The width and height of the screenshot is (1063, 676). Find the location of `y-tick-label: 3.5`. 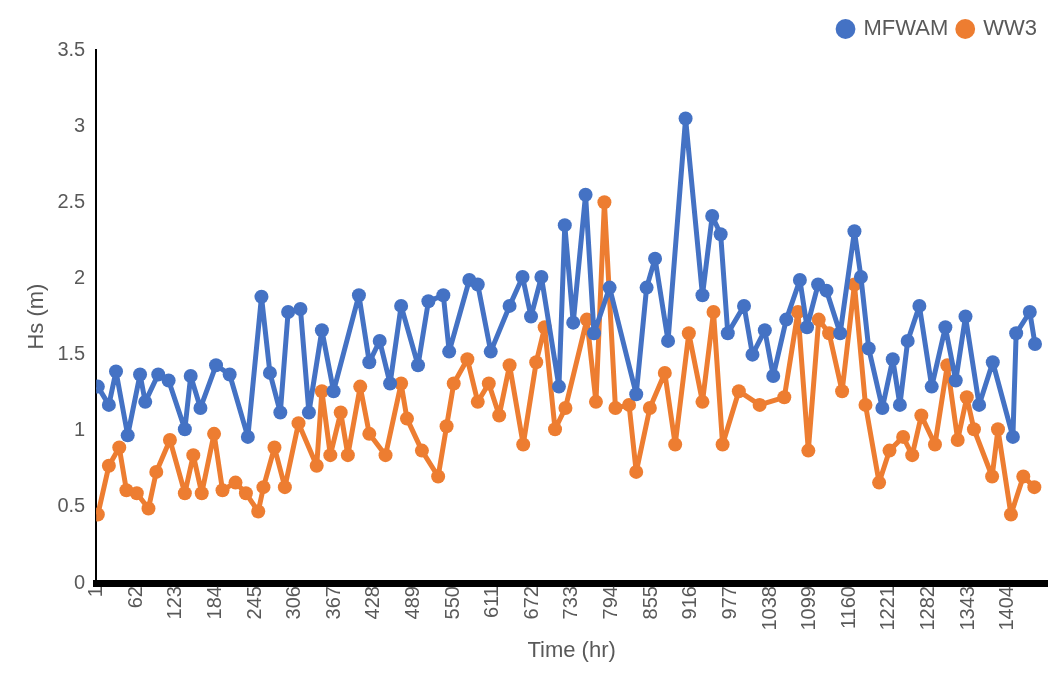

y-tick-label: 3.5 is located at coordinates (71, 48).